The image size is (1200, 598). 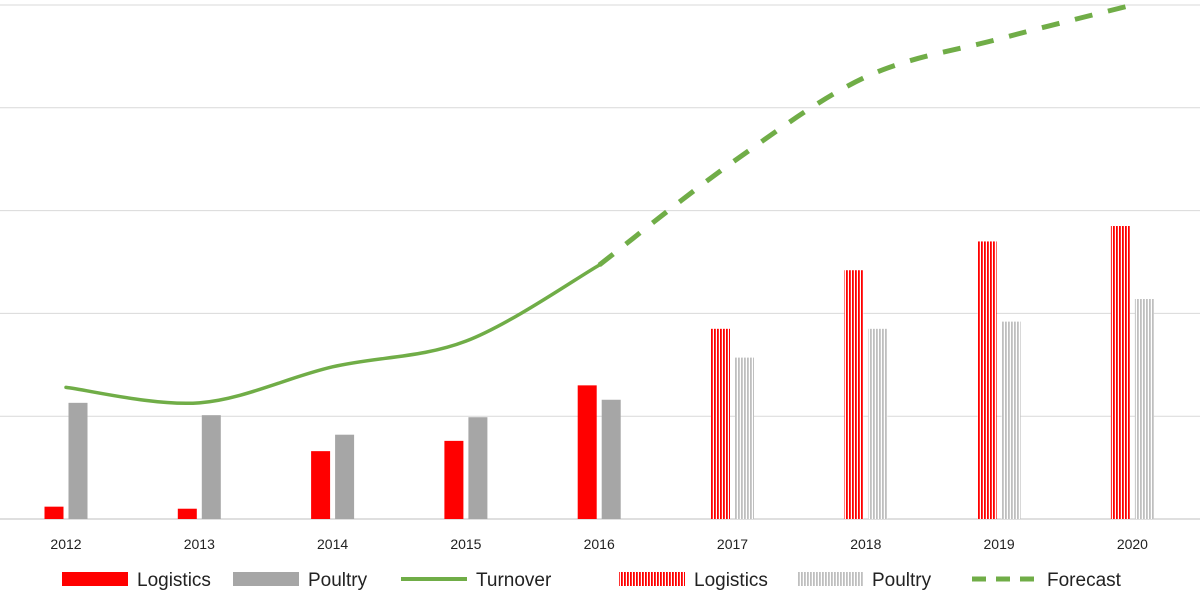 What do you see at coordinates (1132, 544) in the screenshot?
I see `x-tick-label: 2020` at bounding box center [1132, 544].